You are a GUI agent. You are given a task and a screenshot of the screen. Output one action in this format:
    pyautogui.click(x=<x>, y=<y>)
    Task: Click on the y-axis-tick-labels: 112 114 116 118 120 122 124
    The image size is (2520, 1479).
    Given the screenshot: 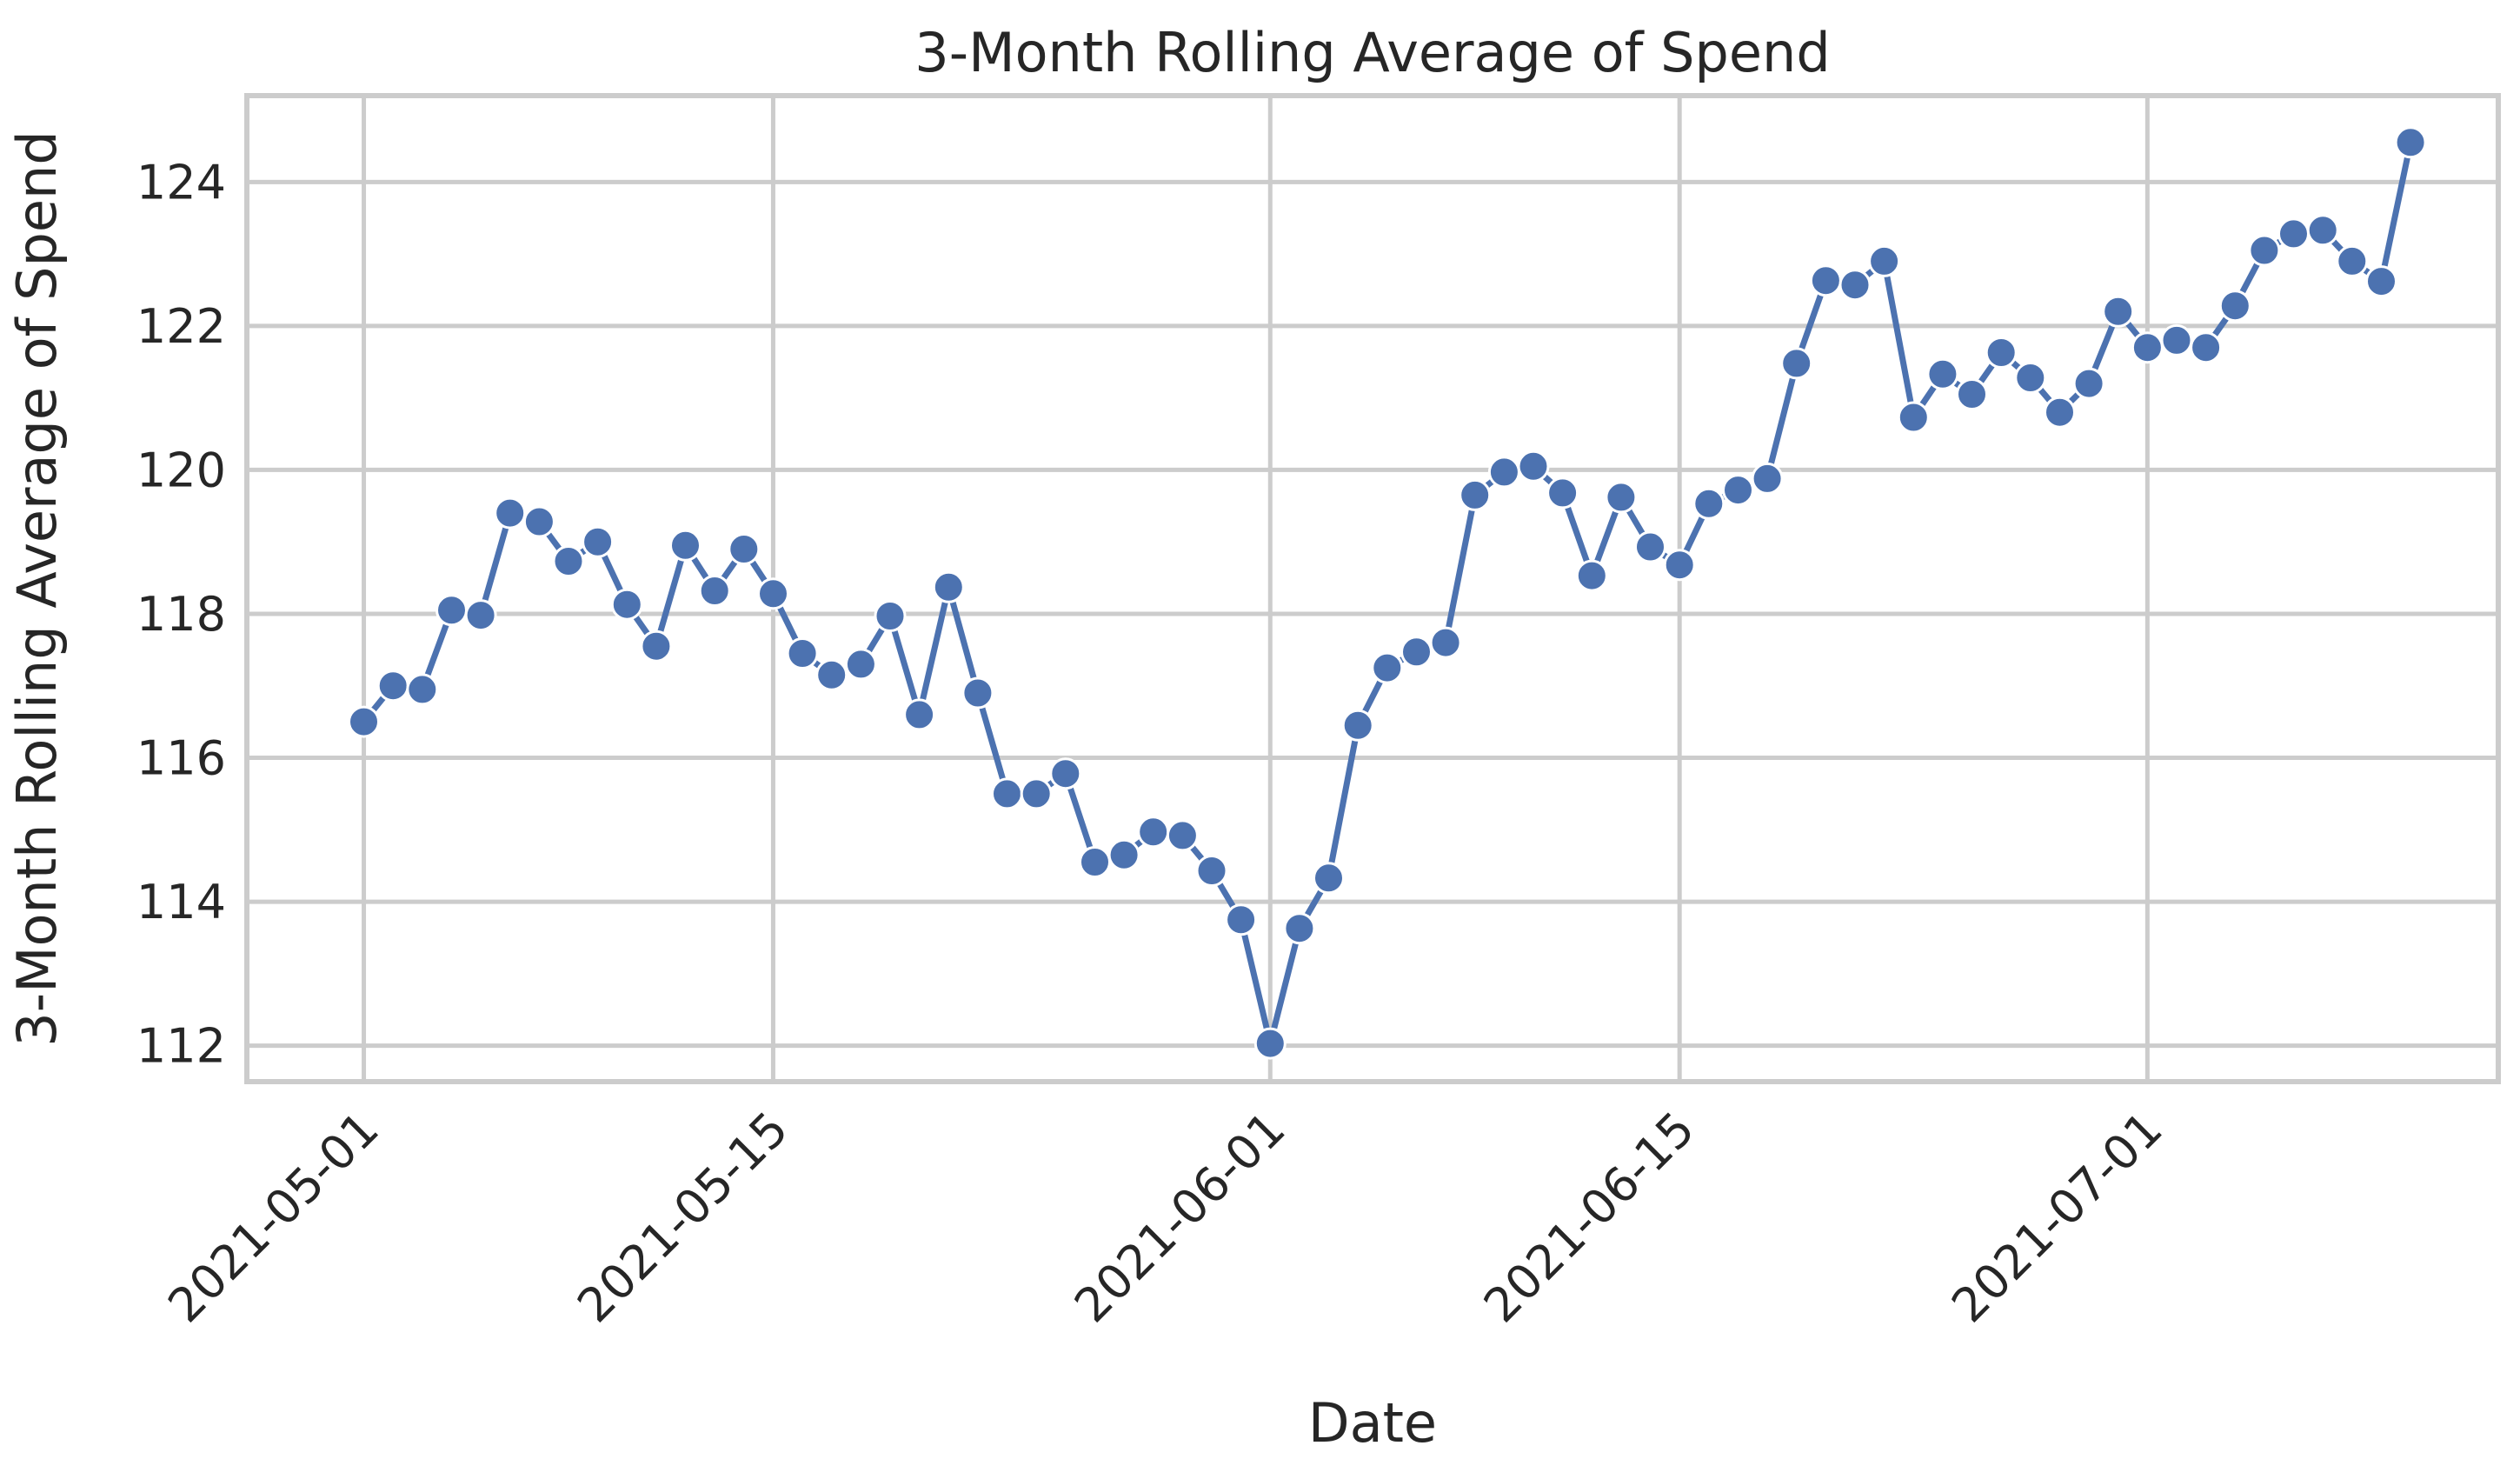 What is the action you would take?
    pyautogui.click(x=181, y=614)
    